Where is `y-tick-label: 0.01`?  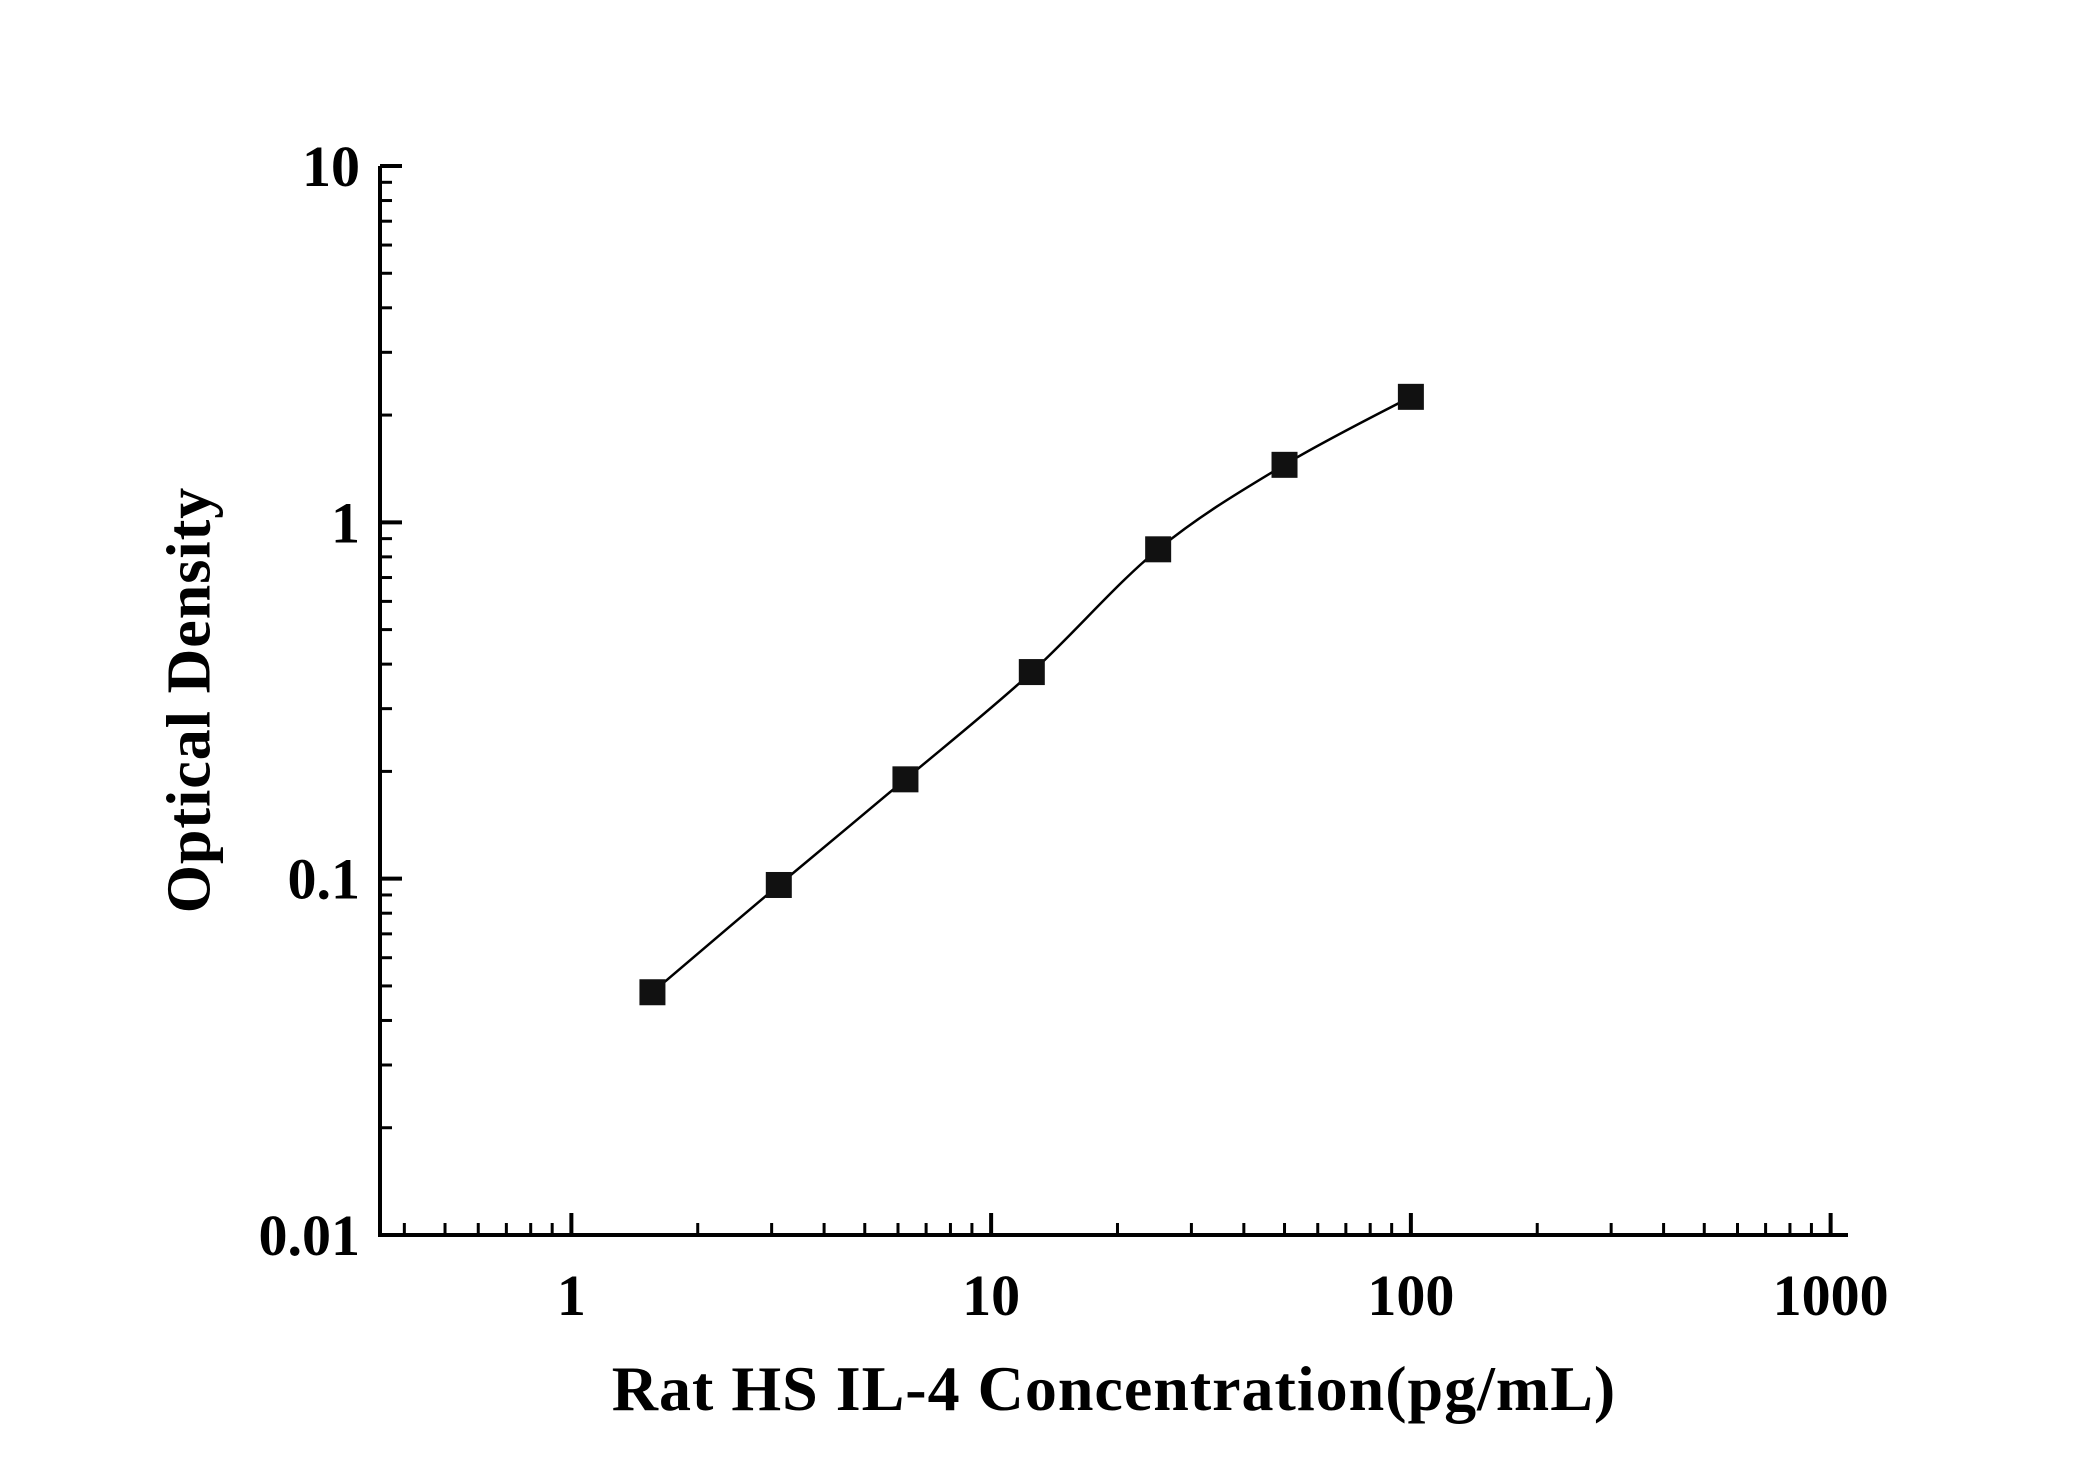
y-tick-label: 0.01 is located at coordinates (310, 1235).